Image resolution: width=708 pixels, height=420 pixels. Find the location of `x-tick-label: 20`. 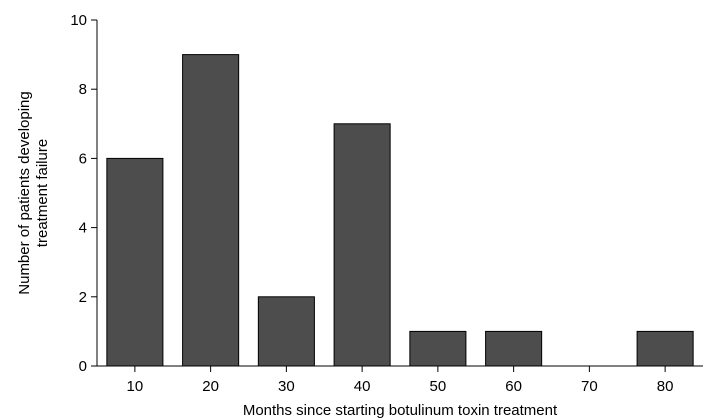

x-tick-label: 20 is located at coordinates (210, 386).